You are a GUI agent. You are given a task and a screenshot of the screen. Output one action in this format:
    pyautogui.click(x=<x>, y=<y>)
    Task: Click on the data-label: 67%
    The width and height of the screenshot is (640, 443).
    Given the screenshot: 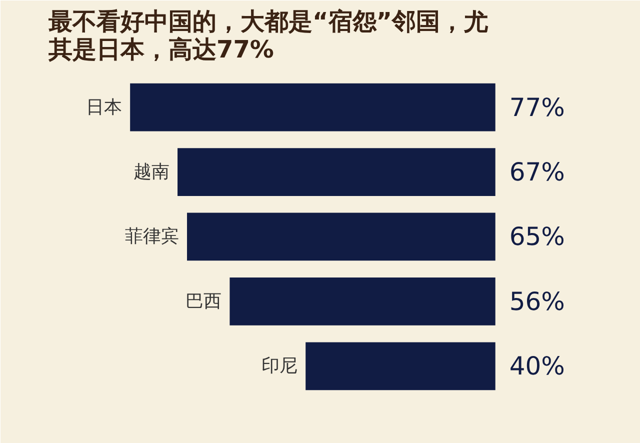 What is the action you would take?
    pyautogui.click(x=537, y=172)
    